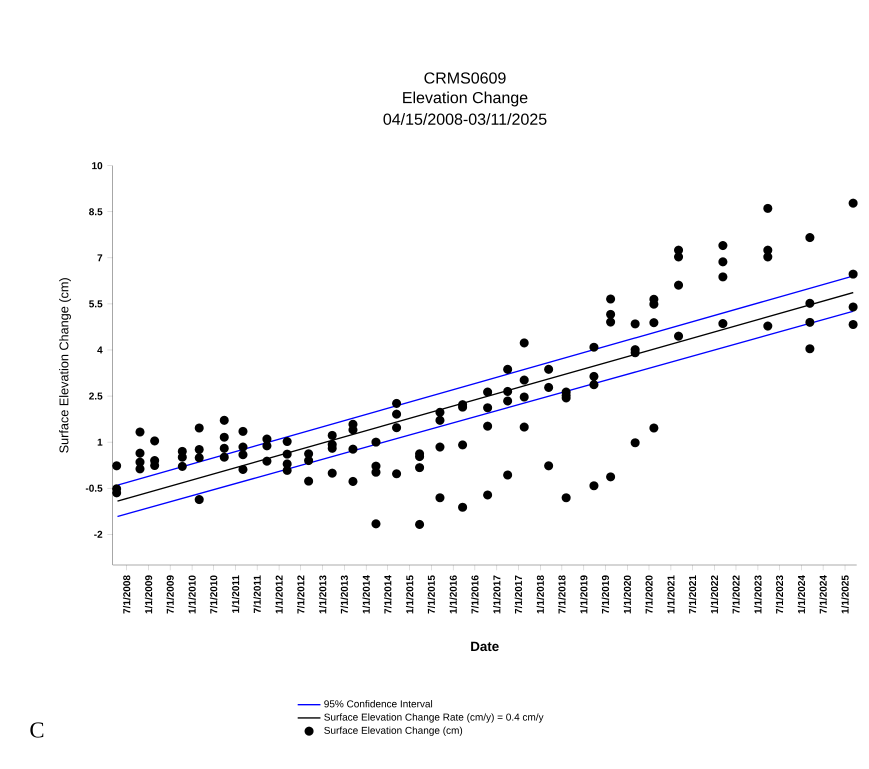 This screenshot has height=769, width=869. What do you see at coordinates (236, 594) in the screenshot?
I see `x-tick-label: 1/1/2011` at bounding box center [236, 594].